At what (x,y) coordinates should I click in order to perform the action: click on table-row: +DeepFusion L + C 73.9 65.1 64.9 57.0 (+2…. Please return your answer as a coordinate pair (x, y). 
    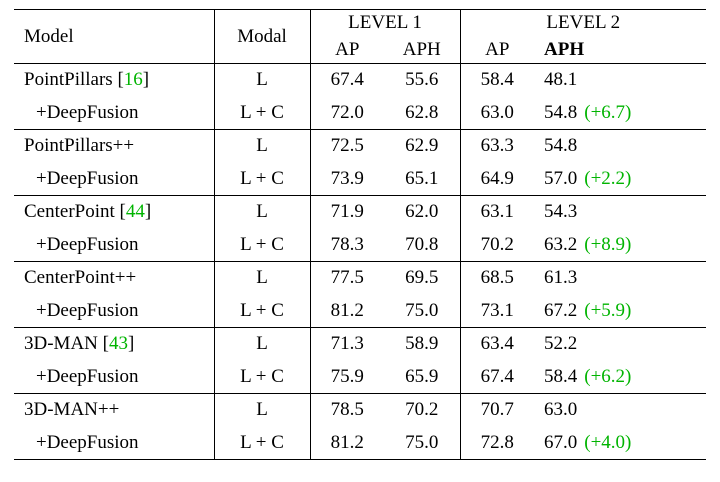
    Looking at the image, I should click on (360, 179).